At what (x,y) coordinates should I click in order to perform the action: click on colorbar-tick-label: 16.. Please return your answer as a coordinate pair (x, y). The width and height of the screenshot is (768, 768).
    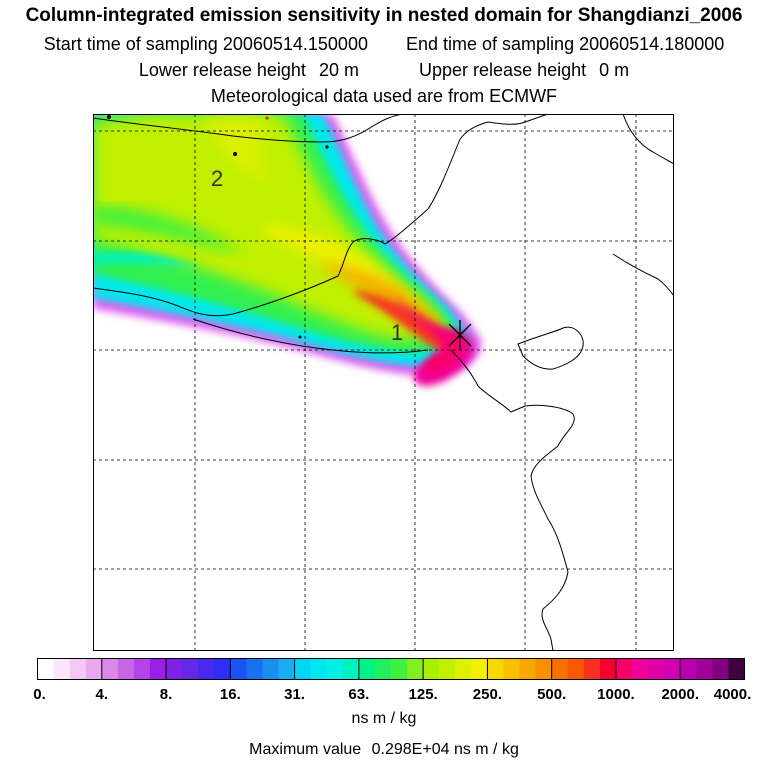
    Looking at the image, I should click on (230, 694).